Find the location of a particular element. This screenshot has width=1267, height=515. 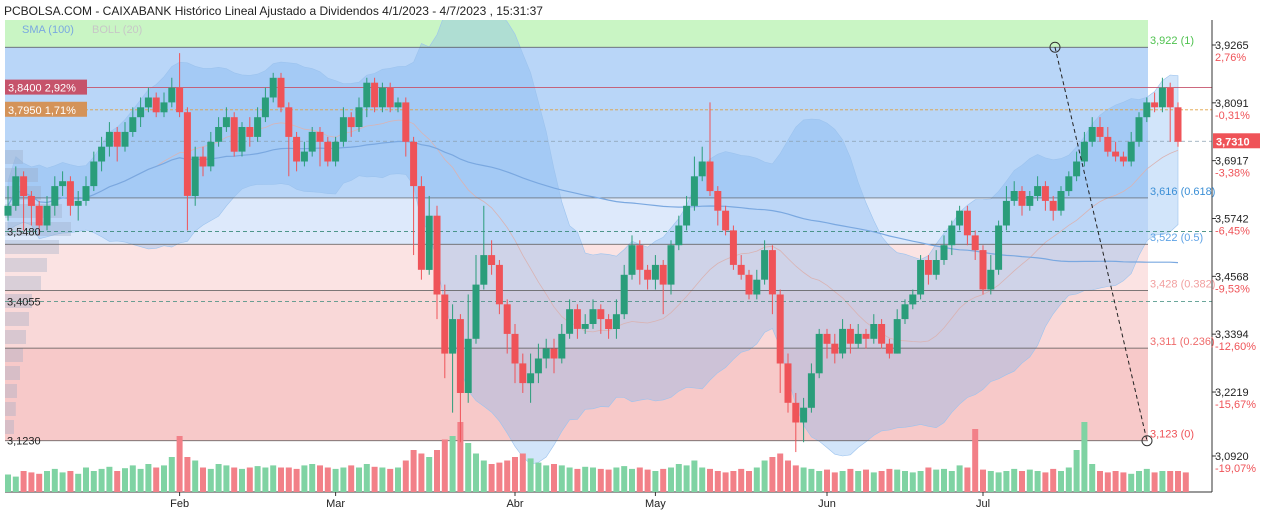

fib-trendline is located at coordinates (1101, 244).